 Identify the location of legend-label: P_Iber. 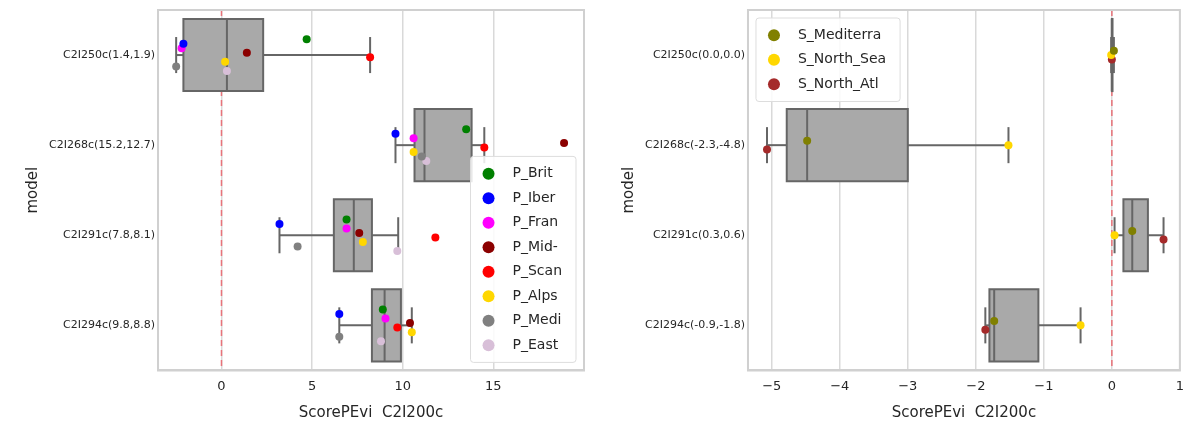
(534, 196).